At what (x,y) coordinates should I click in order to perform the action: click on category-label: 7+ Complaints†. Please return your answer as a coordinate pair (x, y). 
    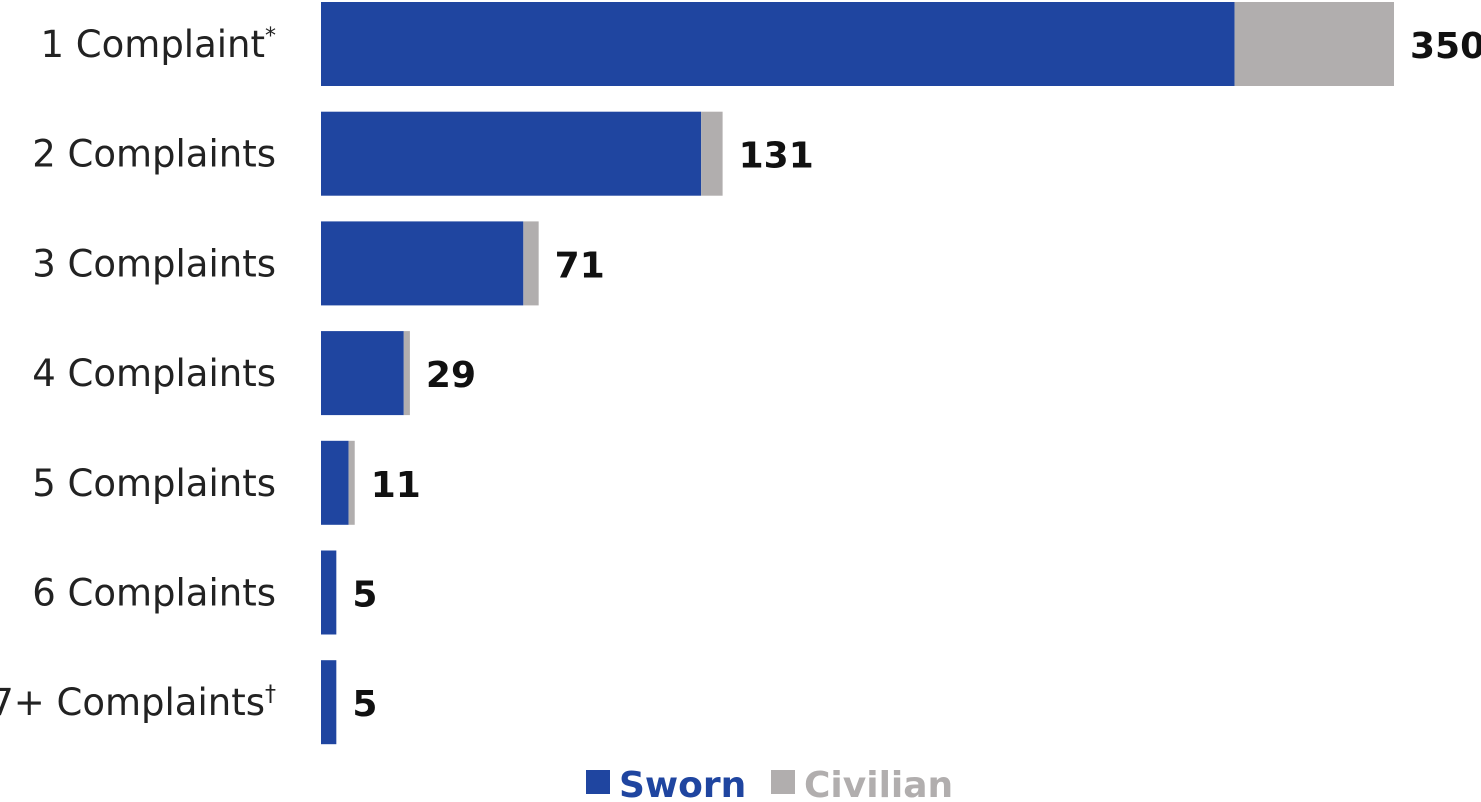
    Looking at the image, I should click on (138, 702).